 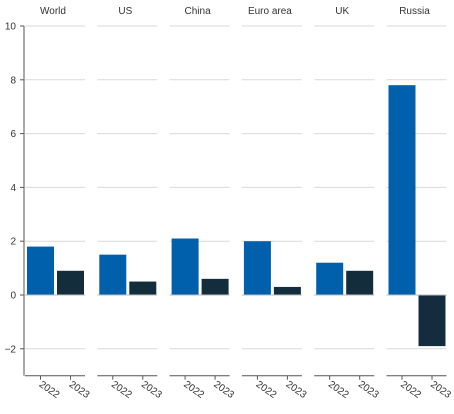 What do you see at coordinates (13, 188) in the screenshot?
I see `y-tick-label: 4` at bounding box center [13, 188].